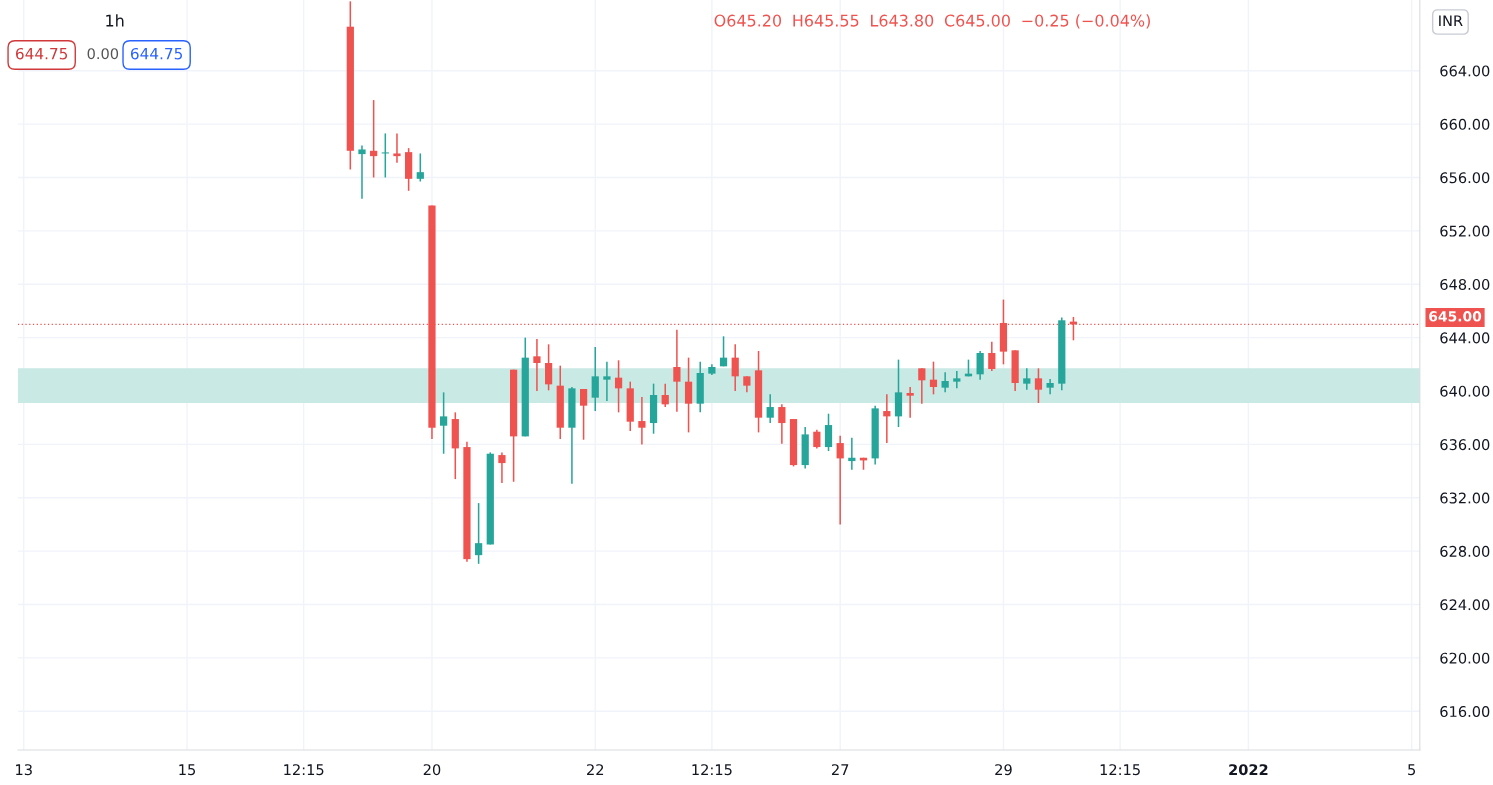 The width and height of the screenshot is (1493, 785). I want to click on x-tick-label: 13, so click(24, 770).